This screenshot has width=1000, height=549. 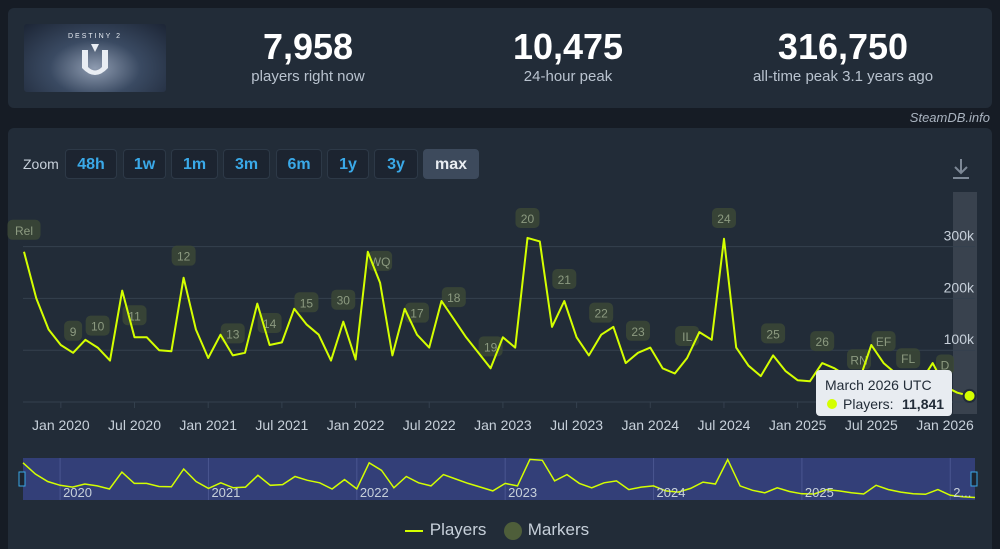 I want to click on event-marker-label: 30, so click(x=344, y=301).